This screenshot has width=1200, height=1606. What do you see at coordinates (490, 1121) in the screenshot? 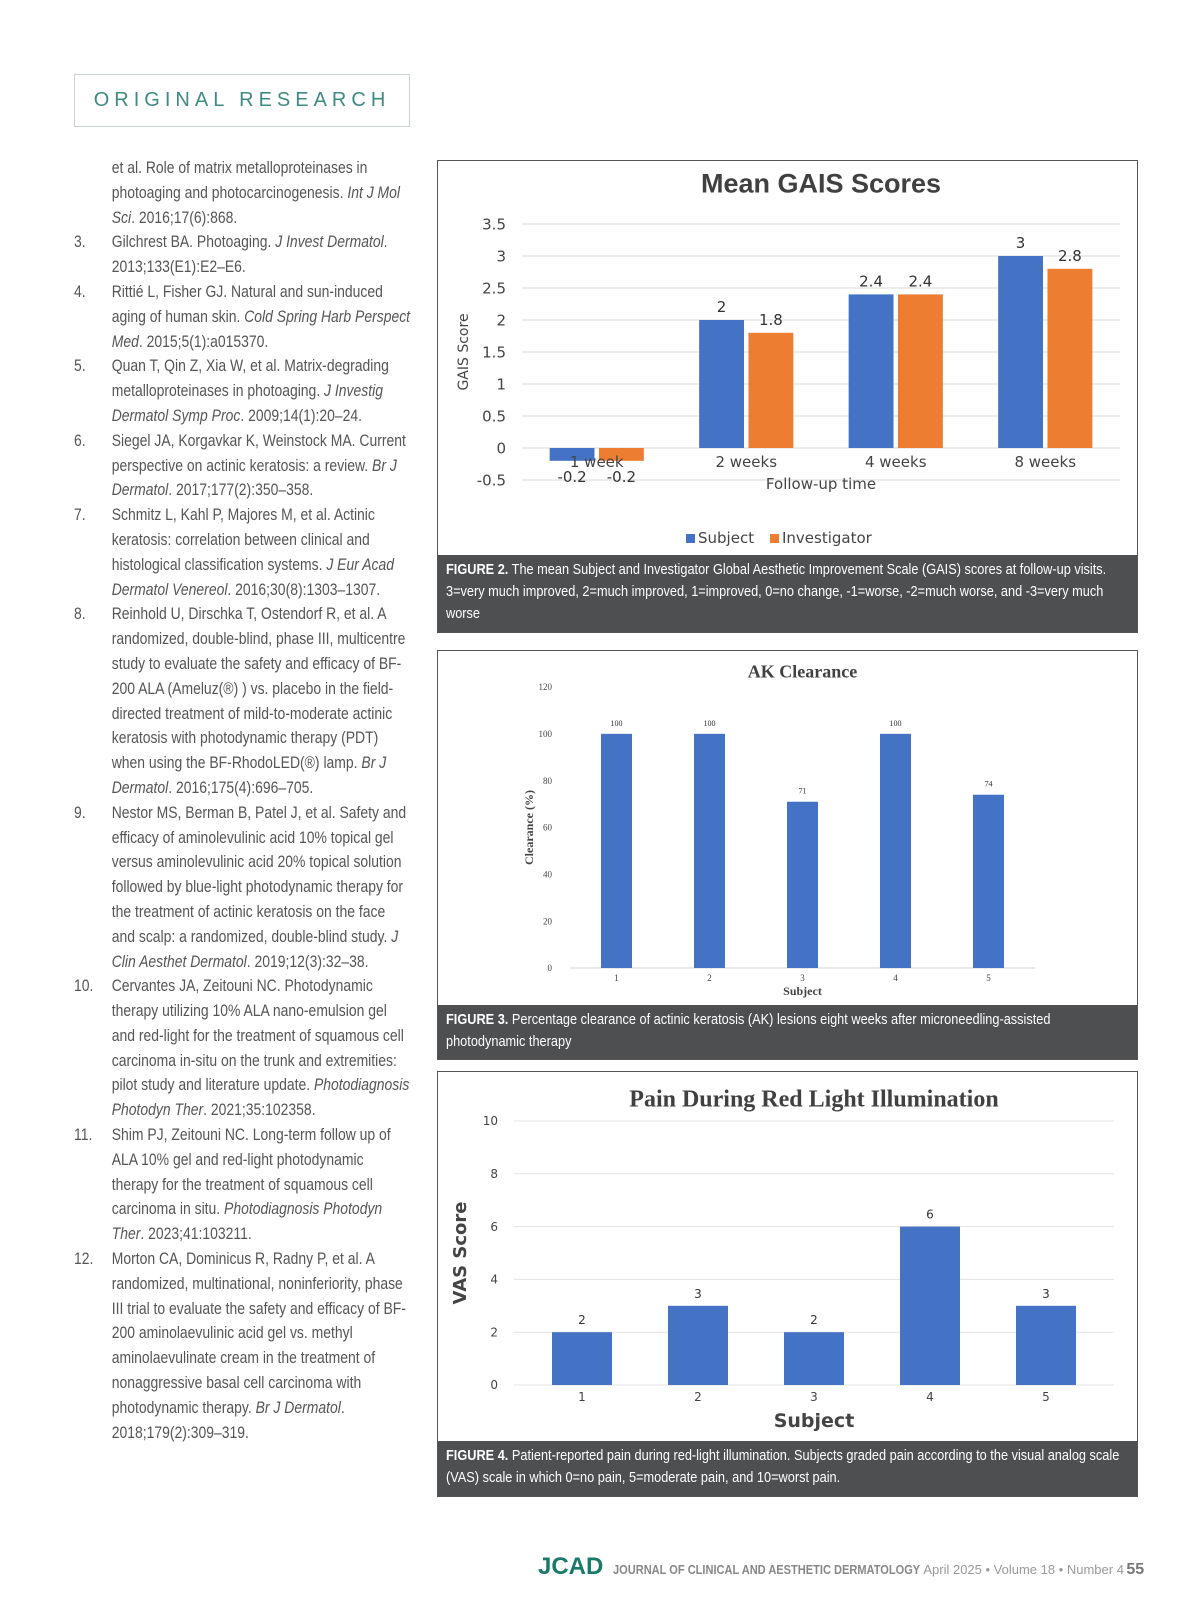
I see `y-tick-label: 10` at bounding box center [490, 1121].